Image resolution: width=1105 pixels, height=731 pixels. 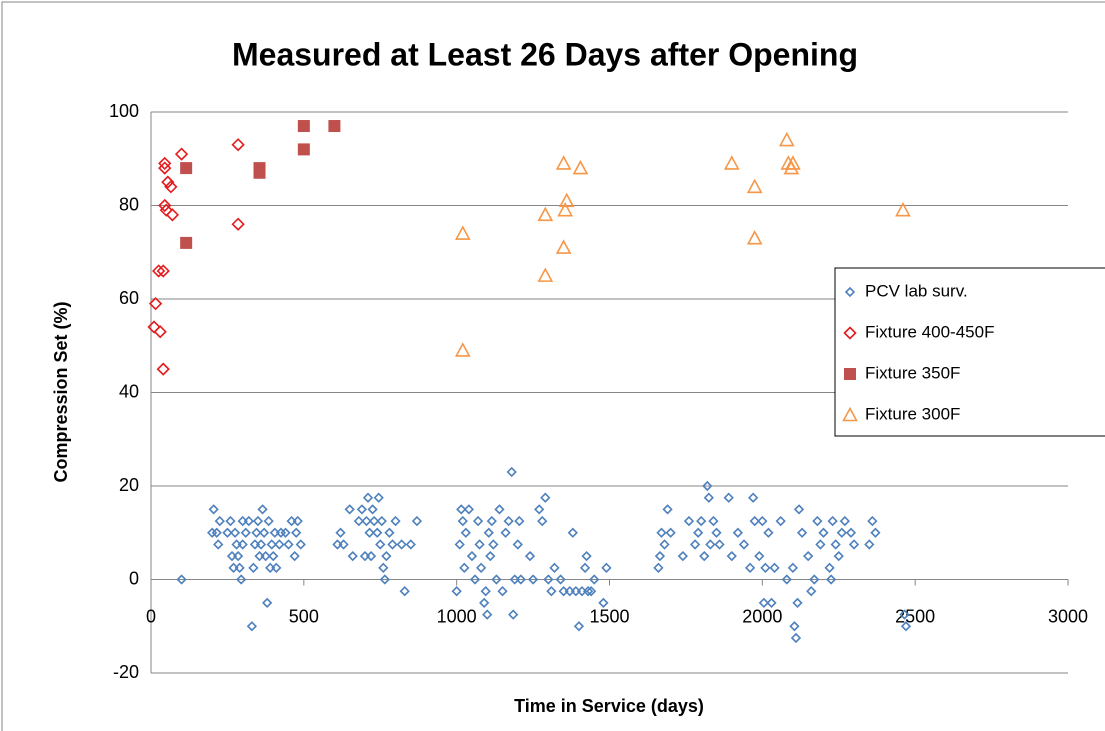 I want to click on y-tick-label: 100, so click(x=124, y=111).